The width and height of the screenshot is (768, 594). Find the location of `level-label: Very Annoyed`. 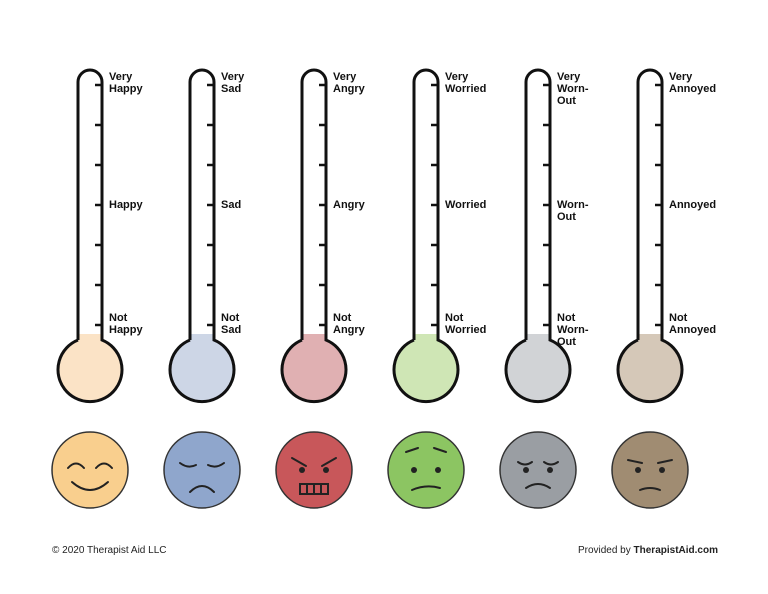

level-label: Very Annoyed is located at coordinates (693, 83).